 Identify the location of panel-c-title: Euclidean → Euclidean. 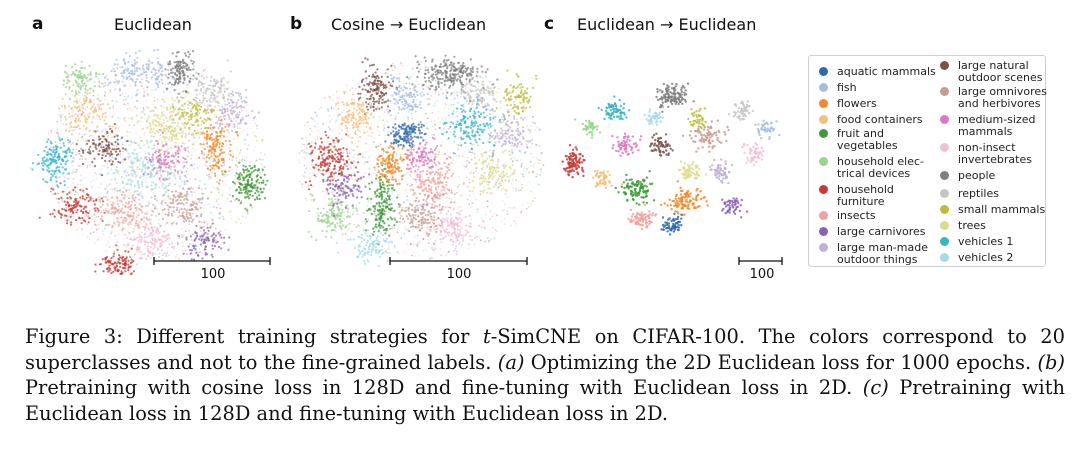
(667, 24).